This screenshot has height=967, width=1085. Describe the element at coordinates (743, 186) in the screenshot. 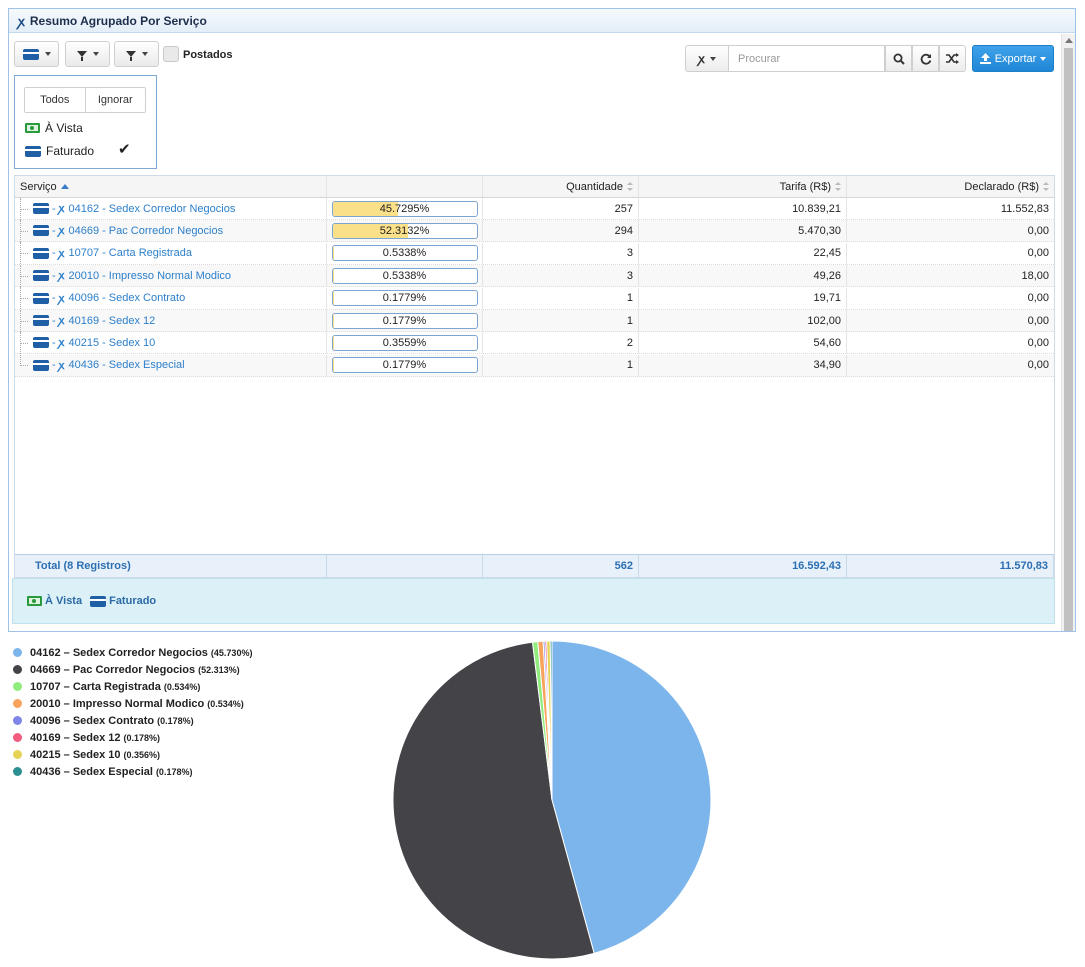

I see `column-header-tarifa: Tarifa (R$)` at that location.